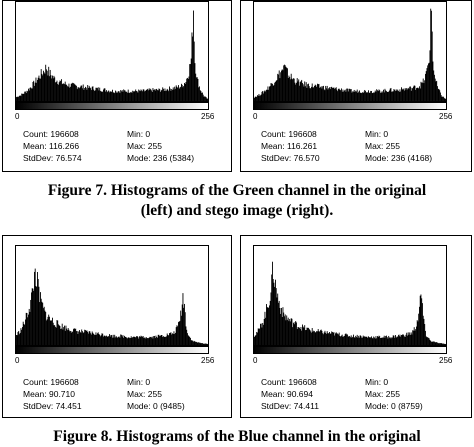  Describe the element at coordinates (49, 394) in the screenshot. I see `stat-mean: Mean: 90.710` at that location.